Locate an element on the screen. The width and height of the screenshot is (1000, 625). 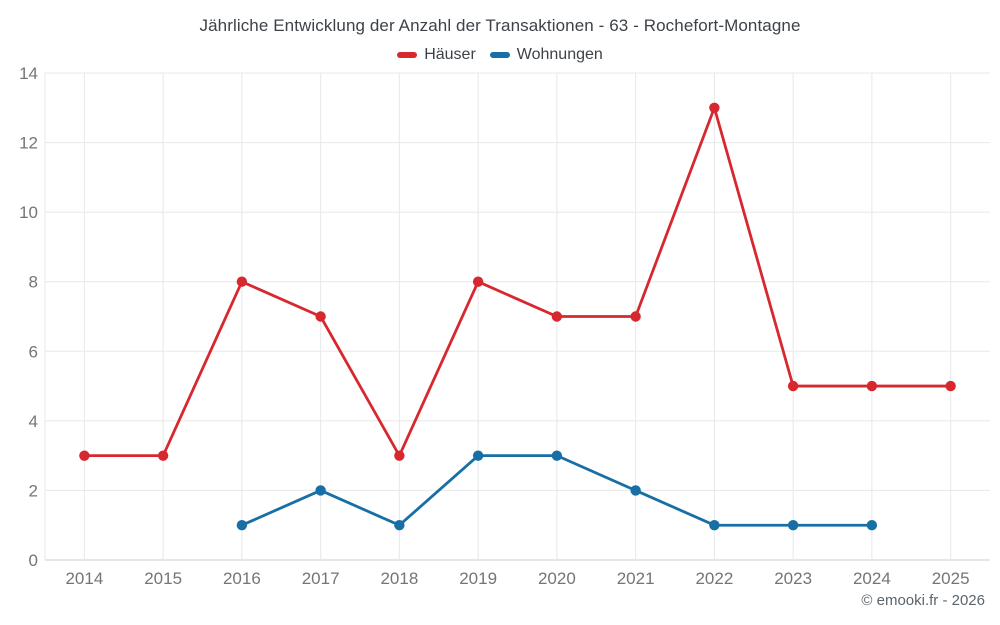
legend: Häuser Wohnungen is located at coordinates (500, 55).